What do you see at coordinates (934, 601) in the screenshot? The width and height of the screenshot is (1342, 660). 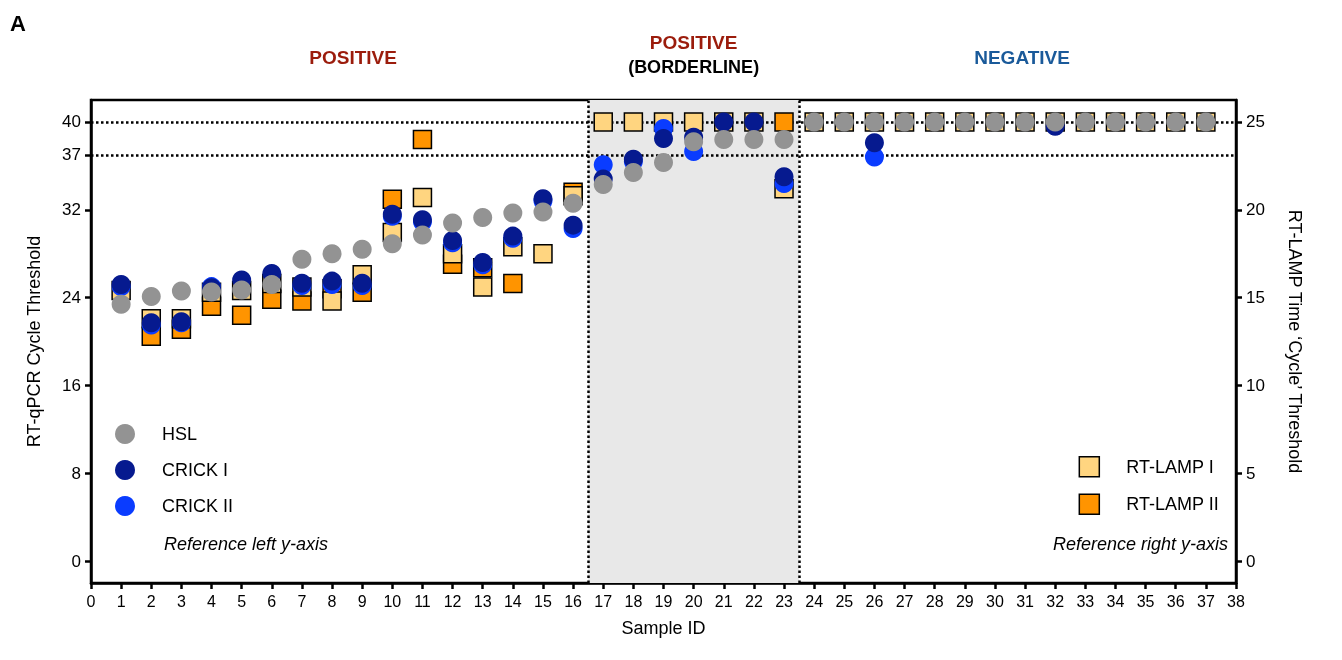 I see `x-tick-label: 28` at bounding box center [934, 601].